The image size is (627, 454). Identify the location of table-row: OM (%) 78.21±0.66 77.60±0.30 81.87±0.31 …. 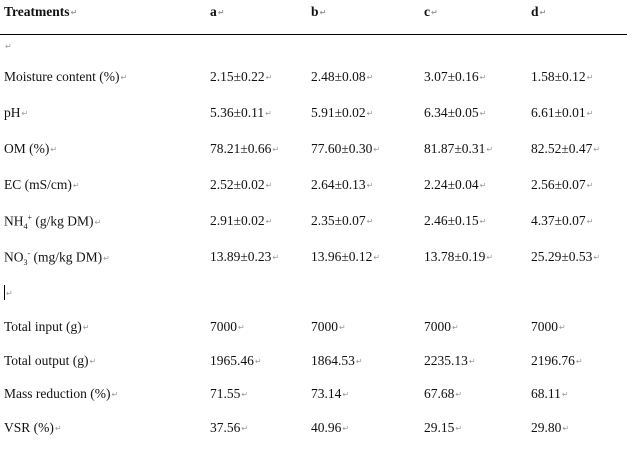
(313, 151).